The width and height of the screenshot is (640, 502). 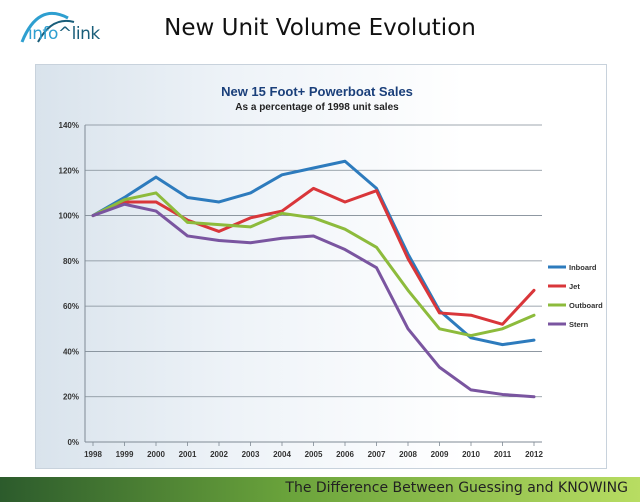 What do you see at coordinates (440, 454) in the screenshot?
I see `x-tick-label: 2009` at bounding box center [440, 454].